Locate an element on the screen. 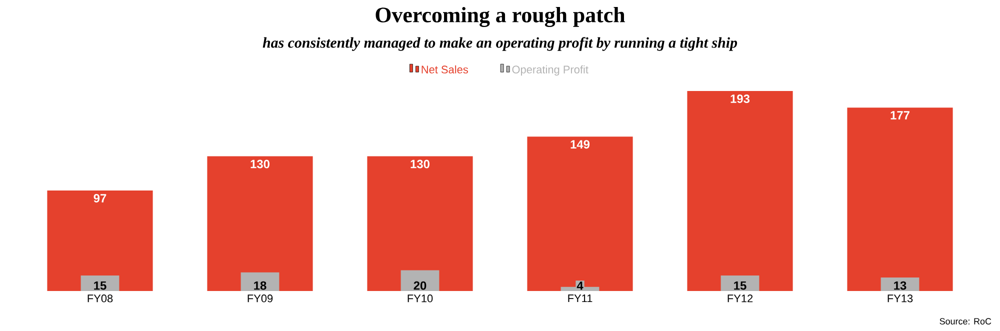  data-label: 149 is located at coordinates (580, 144).